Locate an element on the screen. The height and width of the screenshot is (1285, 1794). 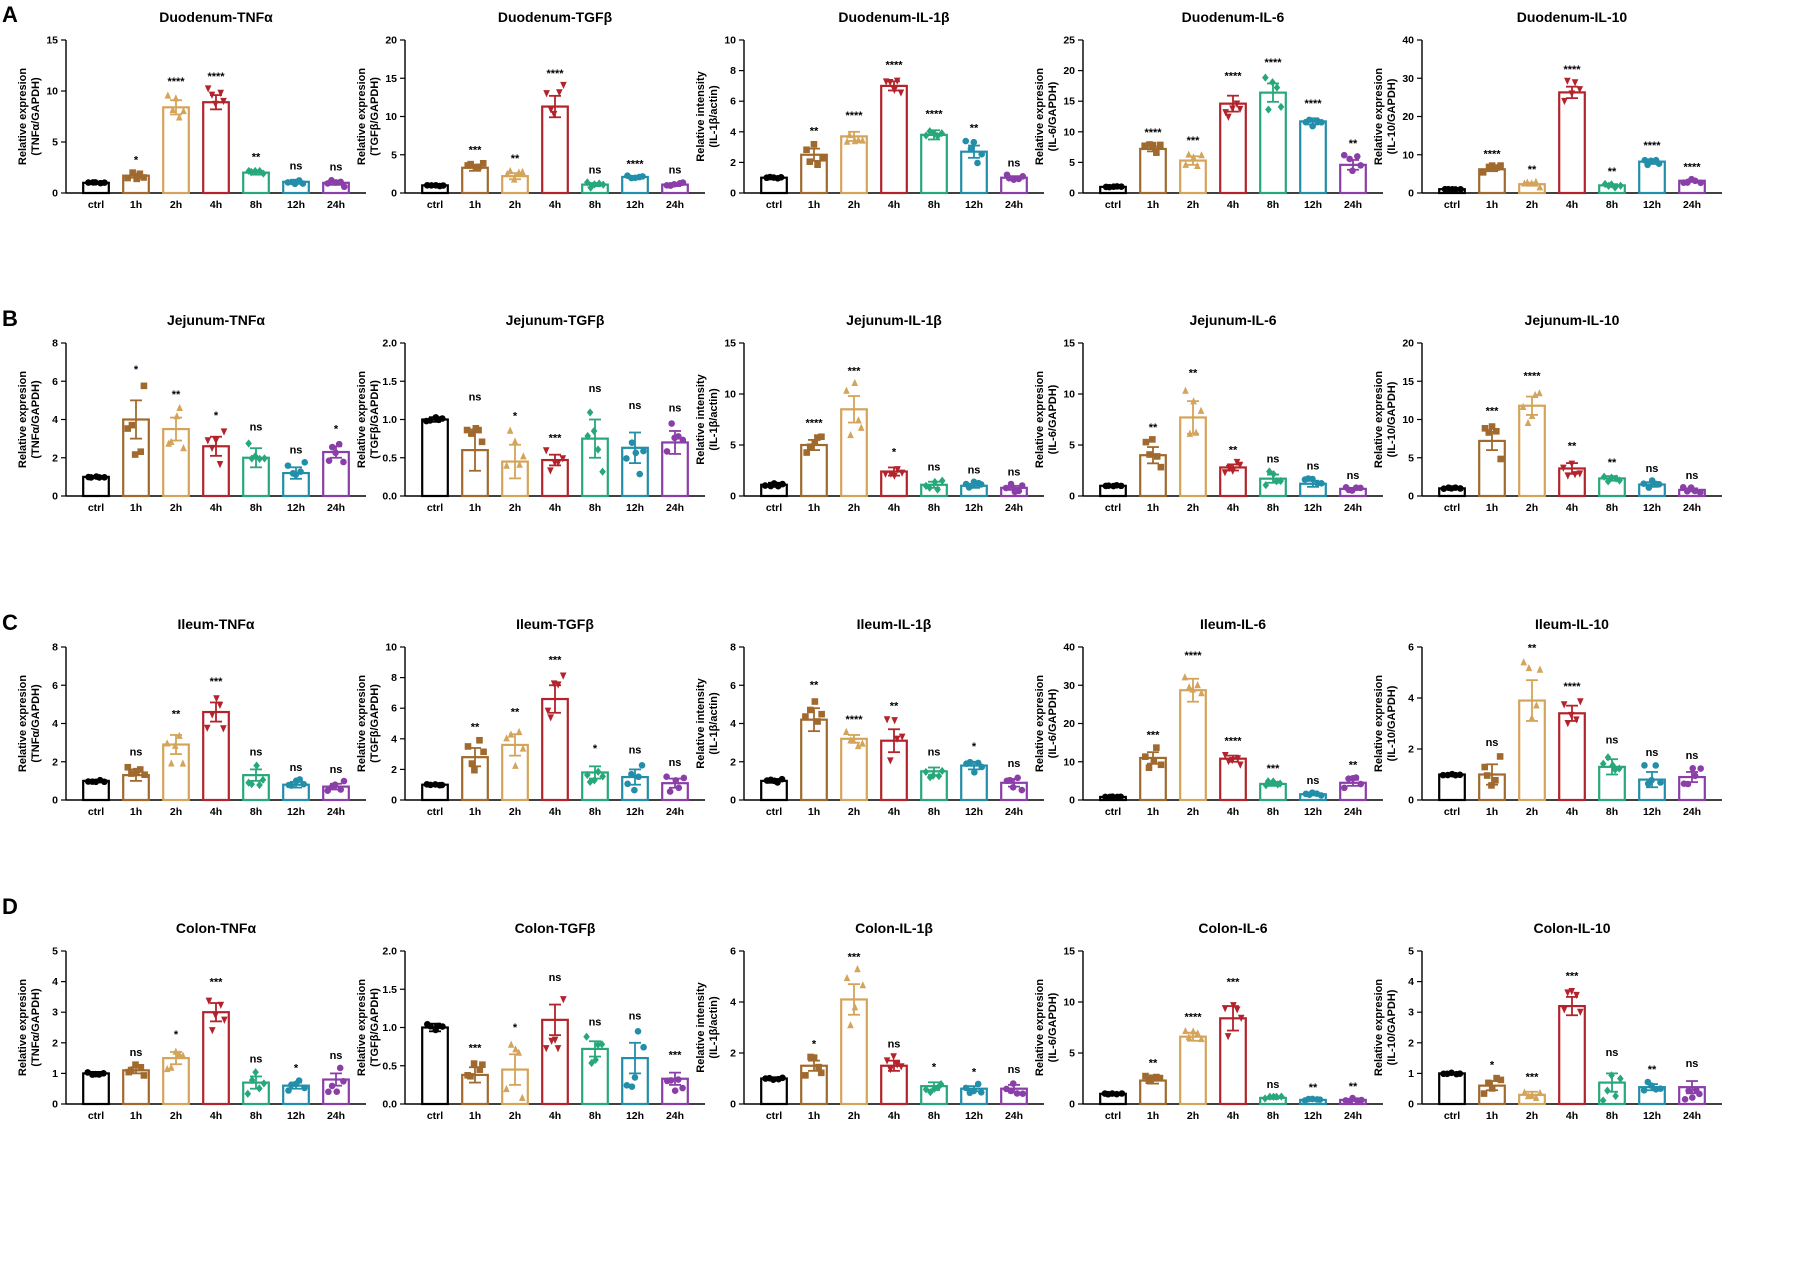
x-tick-label: ctrl is located at coordinates (96, 1116).